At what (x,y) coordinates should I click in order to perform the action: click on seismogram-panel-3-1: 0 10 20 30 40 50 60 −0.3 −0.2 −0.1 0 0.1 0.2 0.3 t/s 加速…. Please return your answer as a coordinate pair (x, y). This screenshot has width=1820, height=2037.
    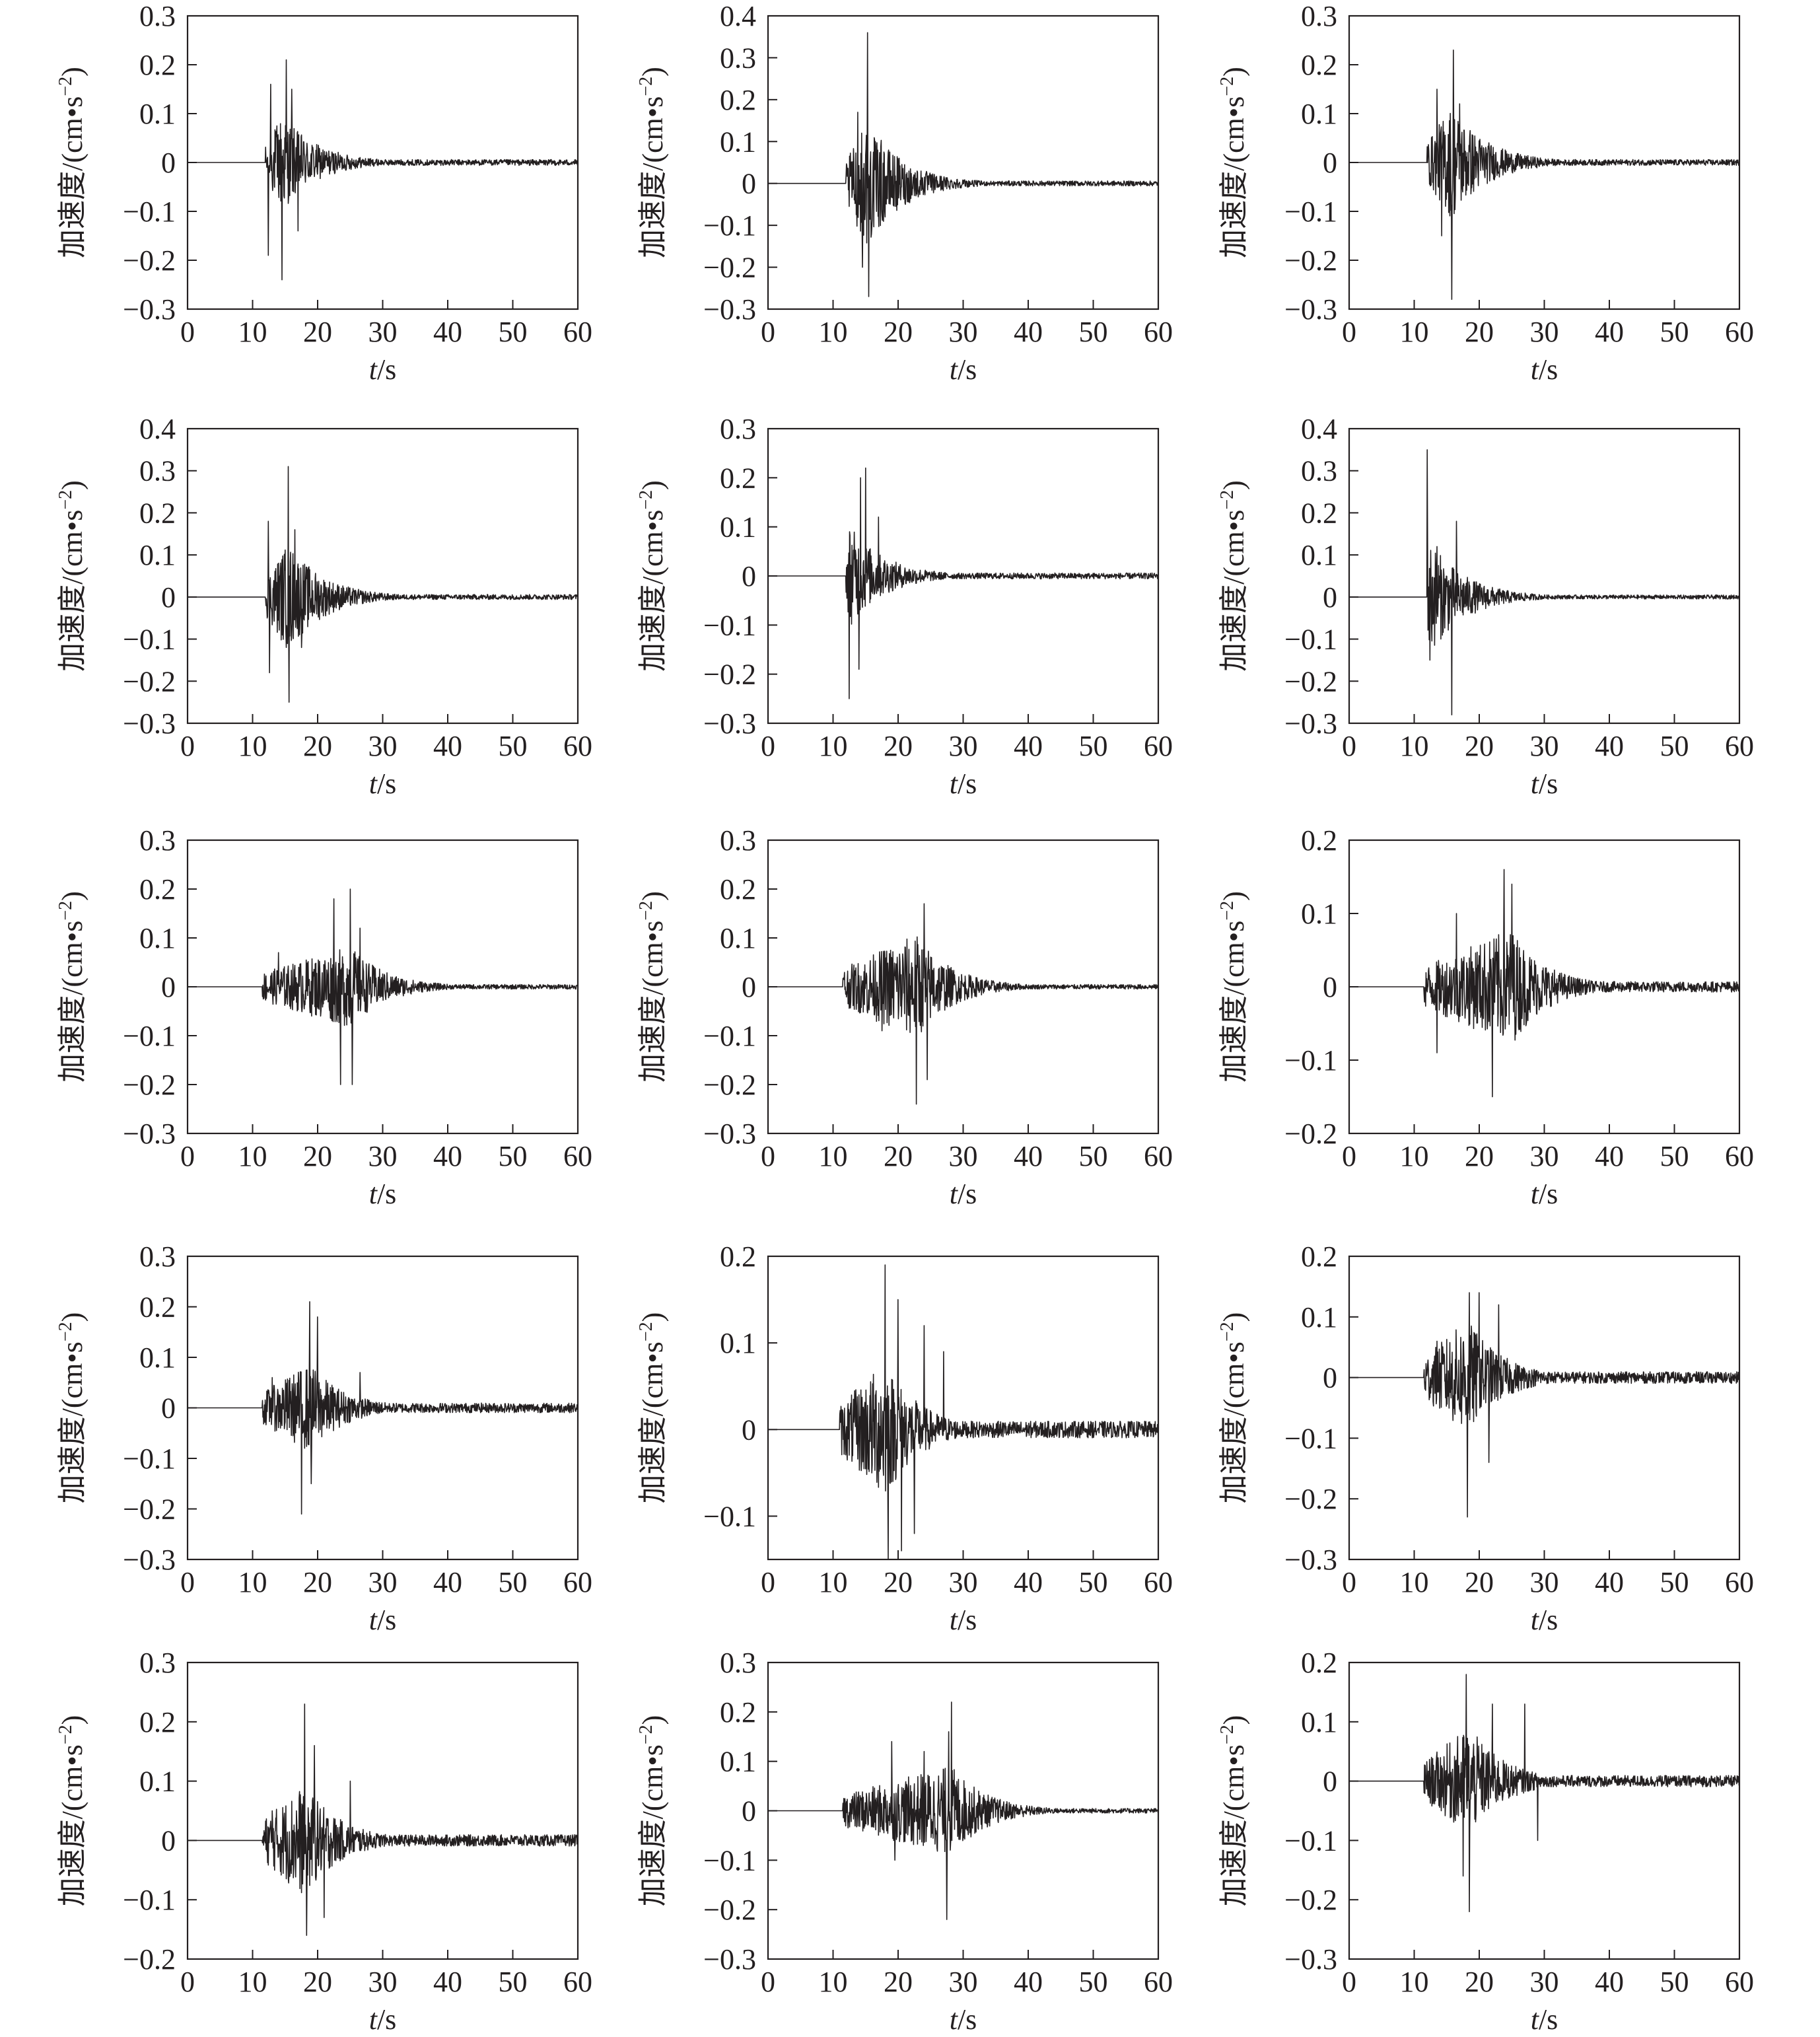
    Looking at the image, I should click on (323, 1017).